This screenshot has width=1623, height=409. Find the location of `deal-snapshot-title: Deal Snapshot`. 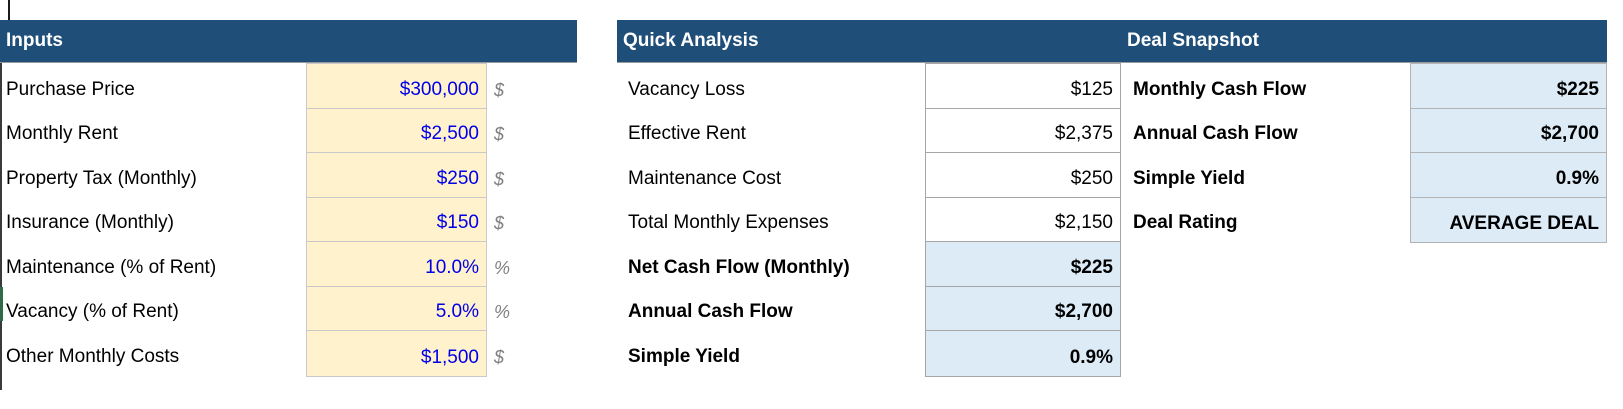

deal-snapshot-title: Deal Snapshot is located at coordinates (1193, 40).